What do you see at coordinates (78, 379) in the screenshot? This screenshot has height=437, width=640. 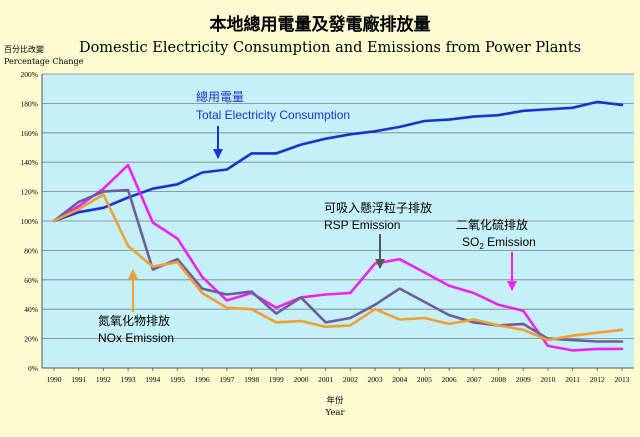 I see `x-tick-label-1991: 1991` at bounding box center [78, 379].